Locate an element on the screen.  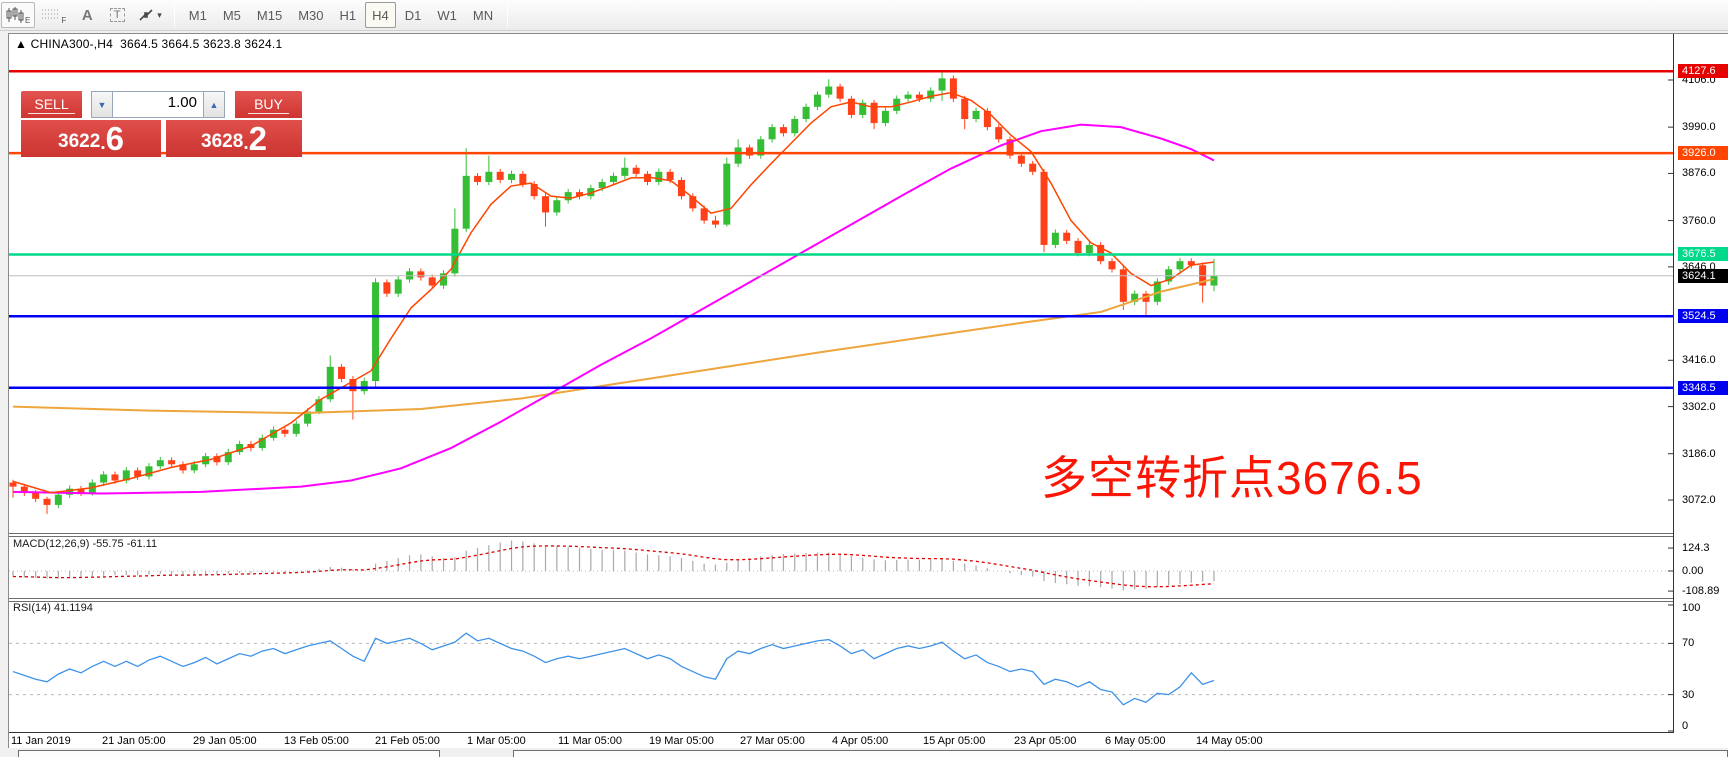
timeframe-button-h1: H1 is located at coordinates (348, 15).